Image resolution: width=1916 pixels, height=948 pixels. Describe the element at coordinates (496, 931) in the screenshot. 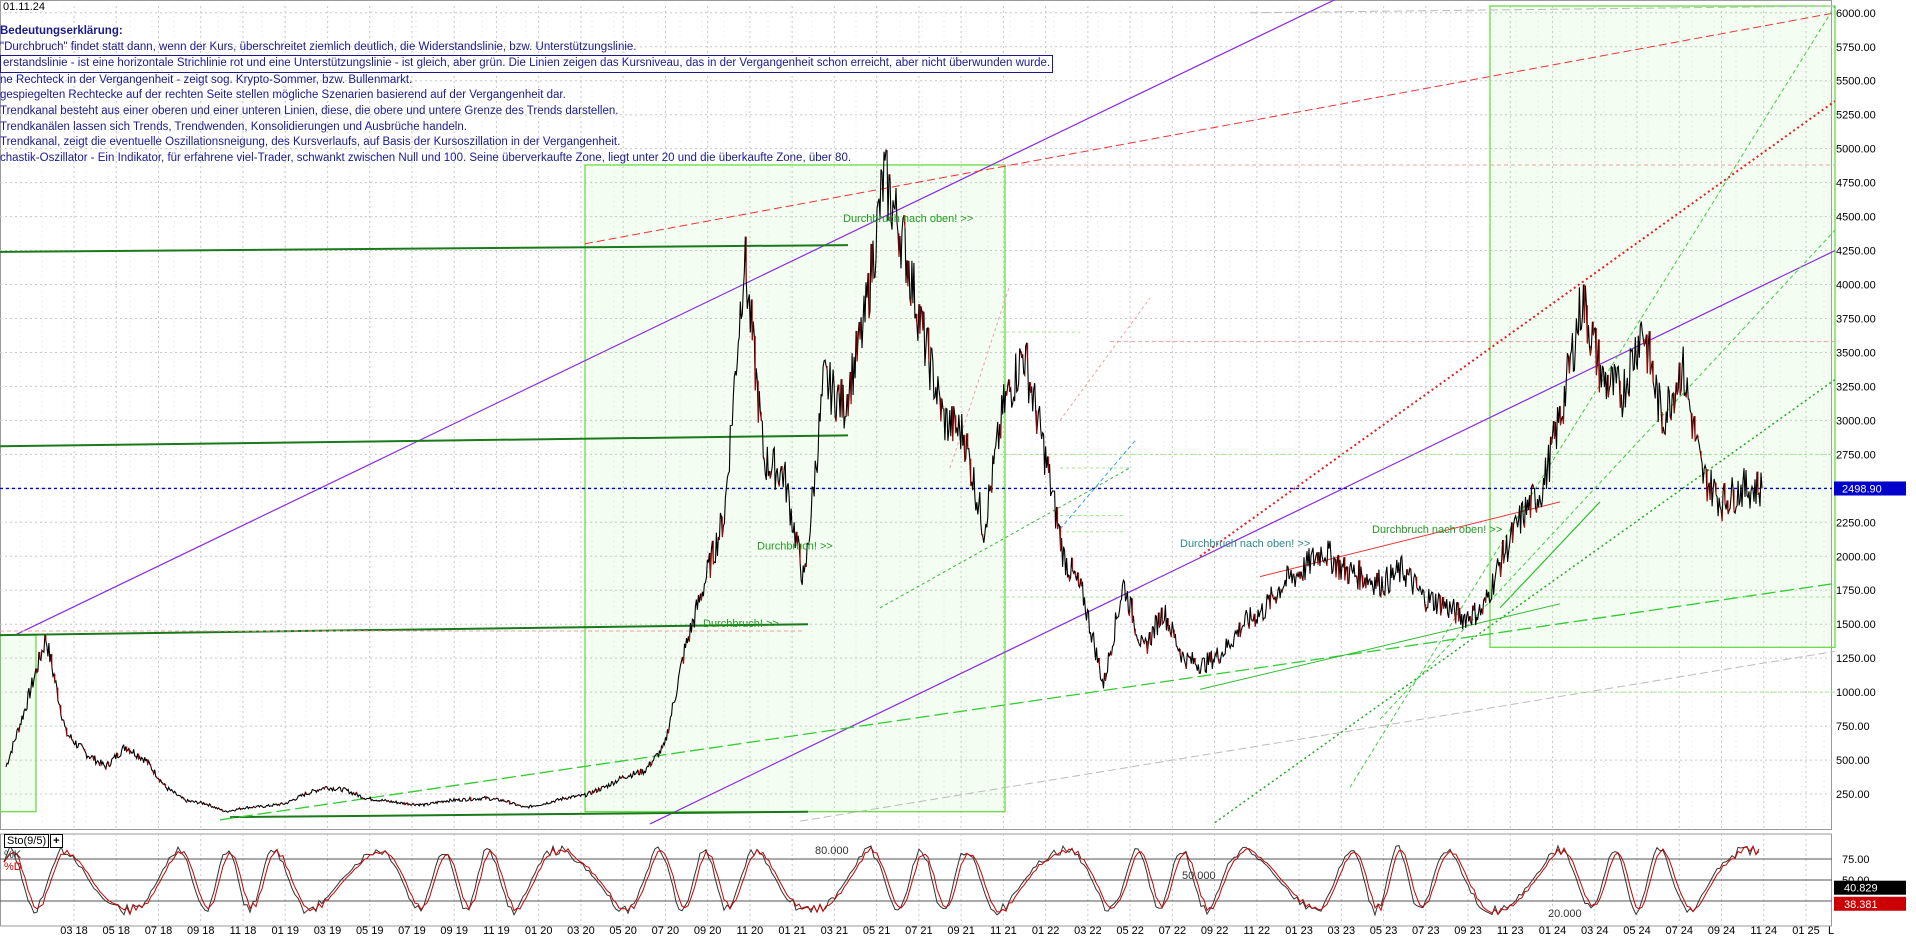

I see `x-tick-label: 11 19` at that location.